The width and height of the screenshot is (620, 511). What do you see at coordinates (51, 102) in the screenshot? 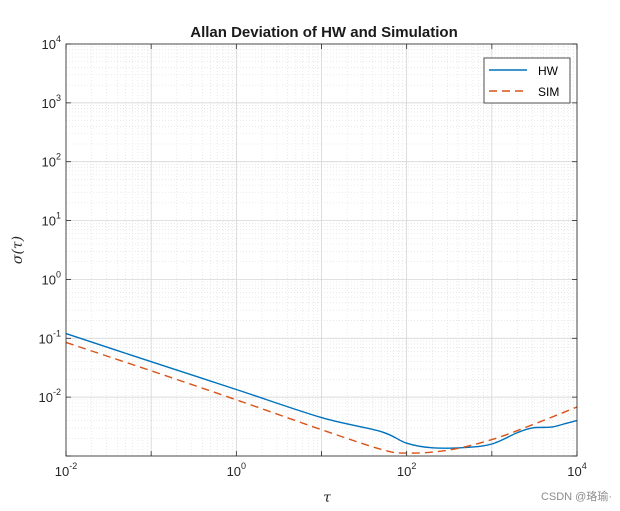
I see `y-tick-label: 10³` at bounding box center [51, 102].